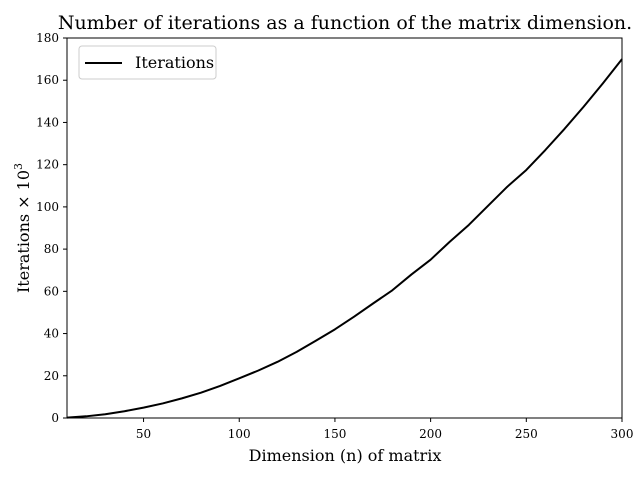 The image size is (640, 480). Describe the element at coordinates (526, 434) in the screenshot. I see `x-tick-label: 250` at that location.